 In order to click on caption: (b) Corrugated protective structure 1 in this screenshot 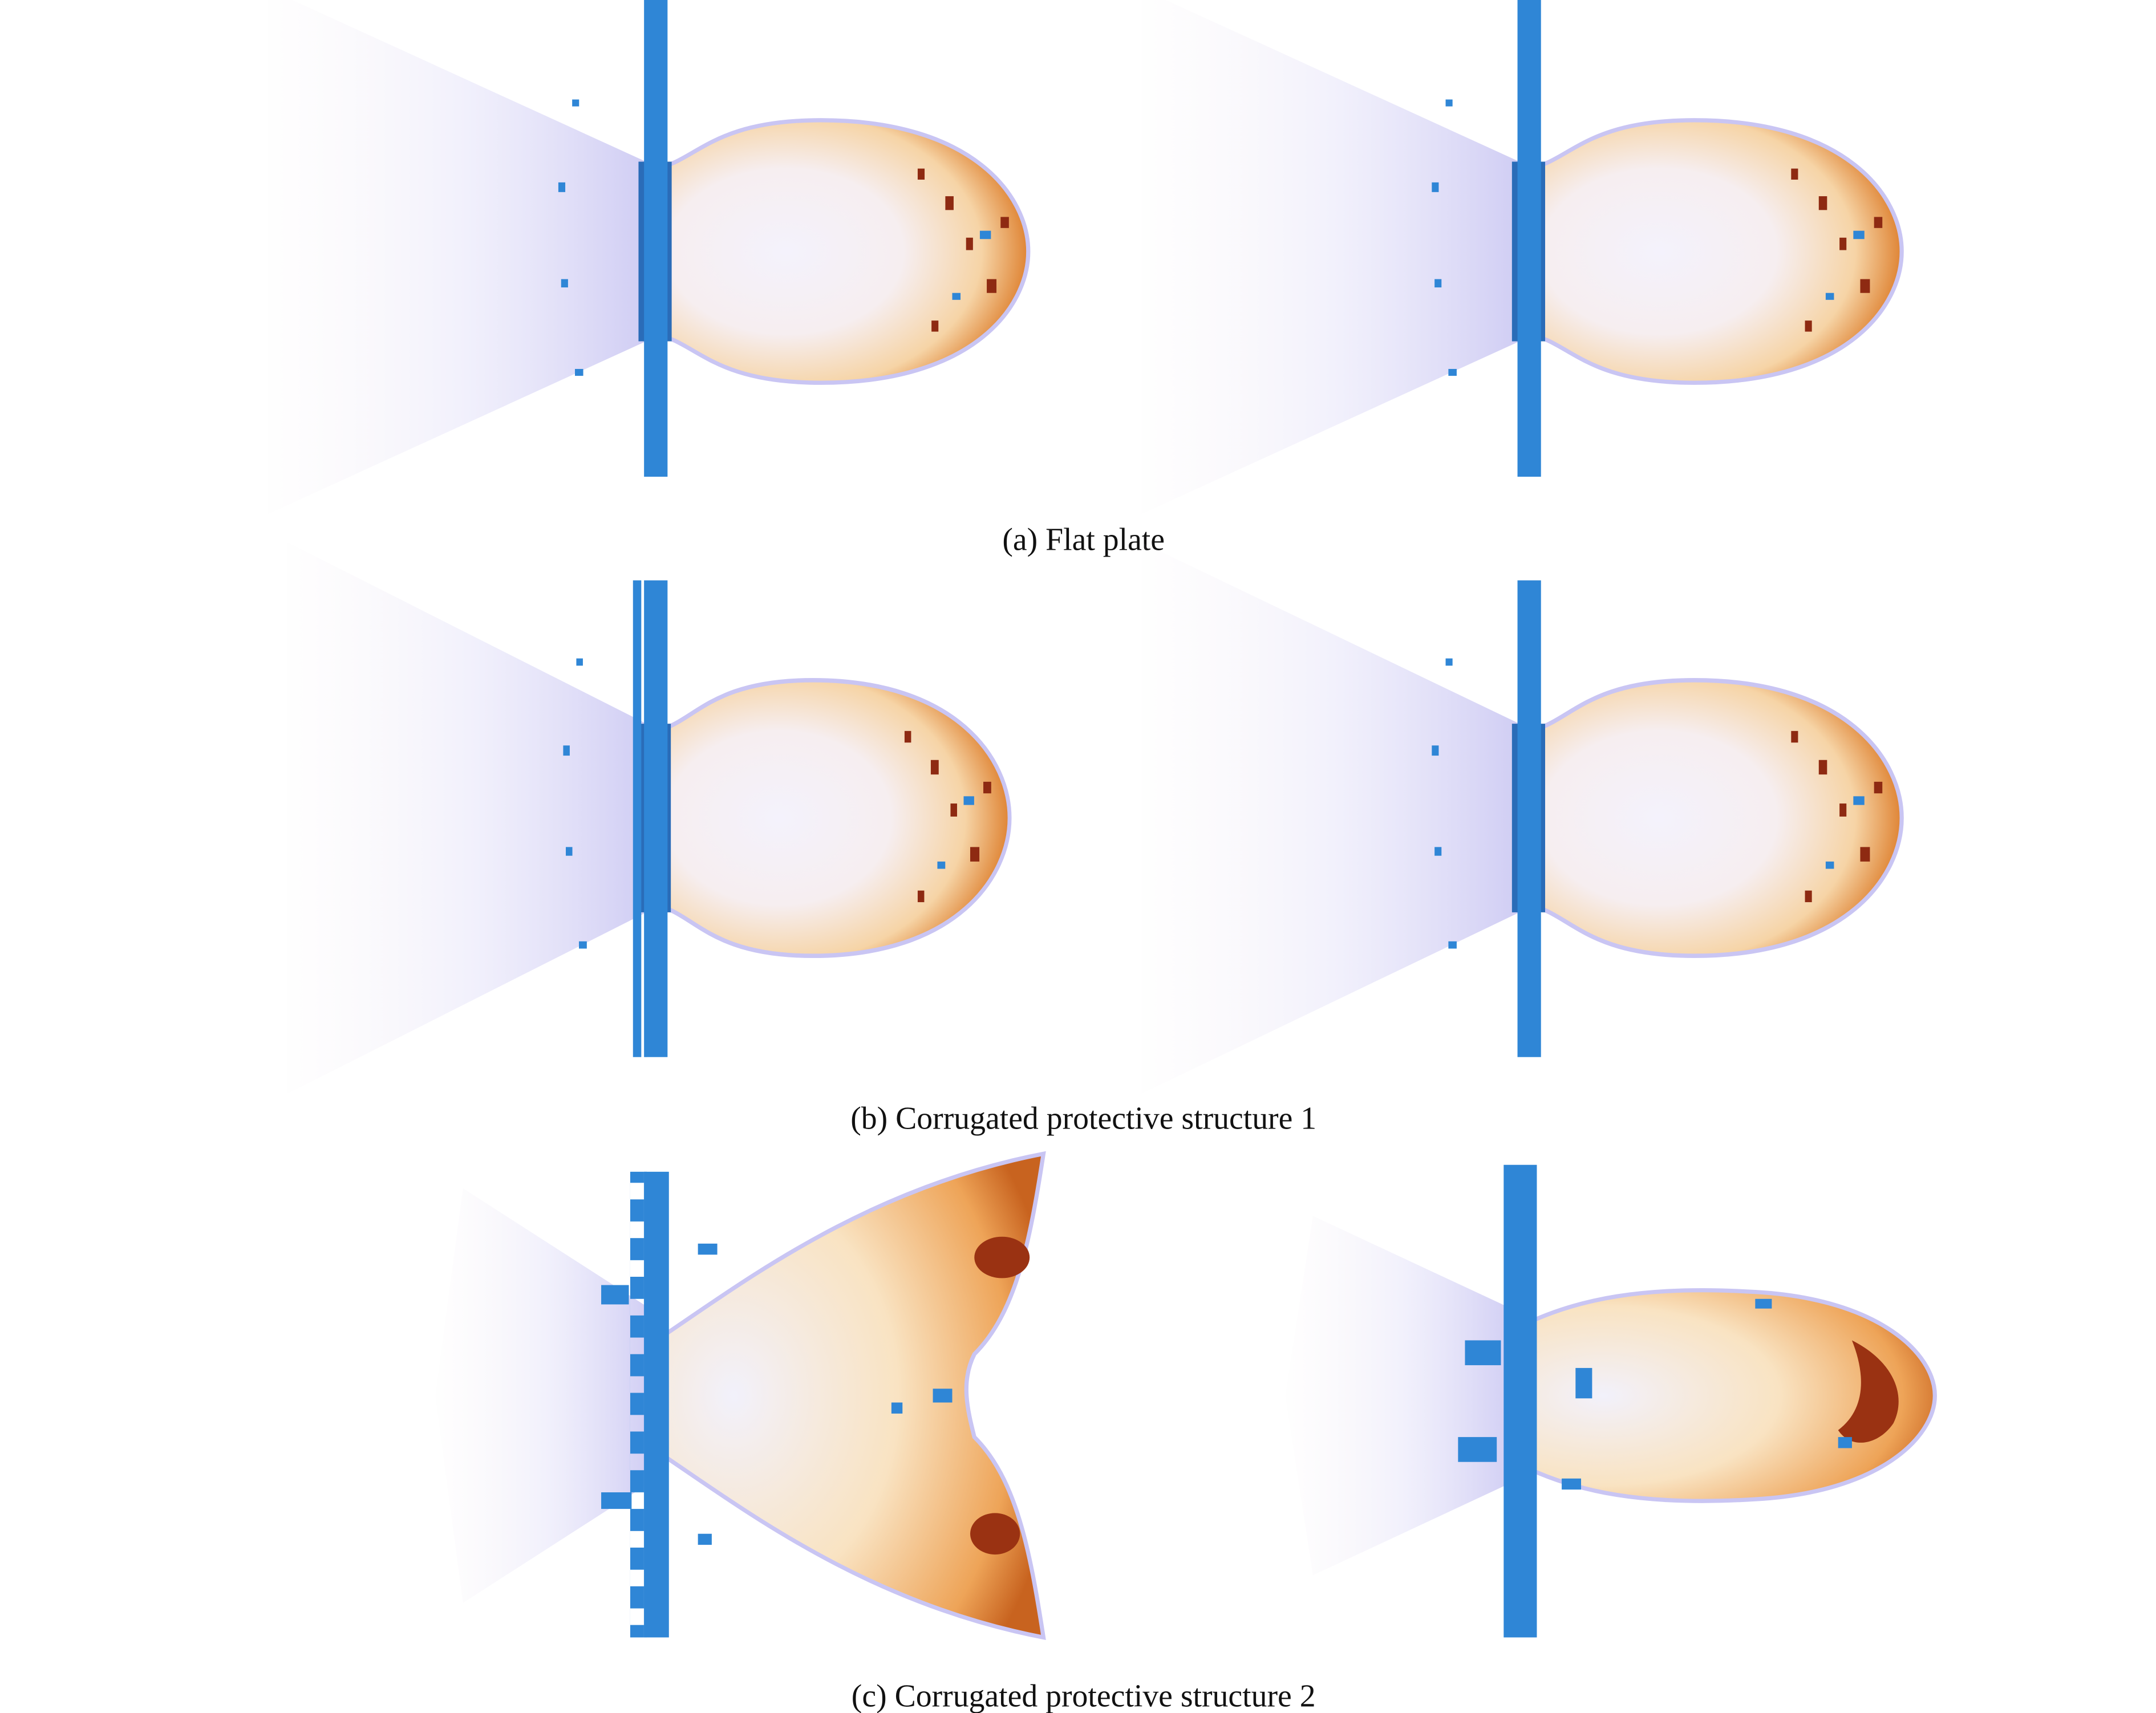, I will do `click(1083, 1118)`.